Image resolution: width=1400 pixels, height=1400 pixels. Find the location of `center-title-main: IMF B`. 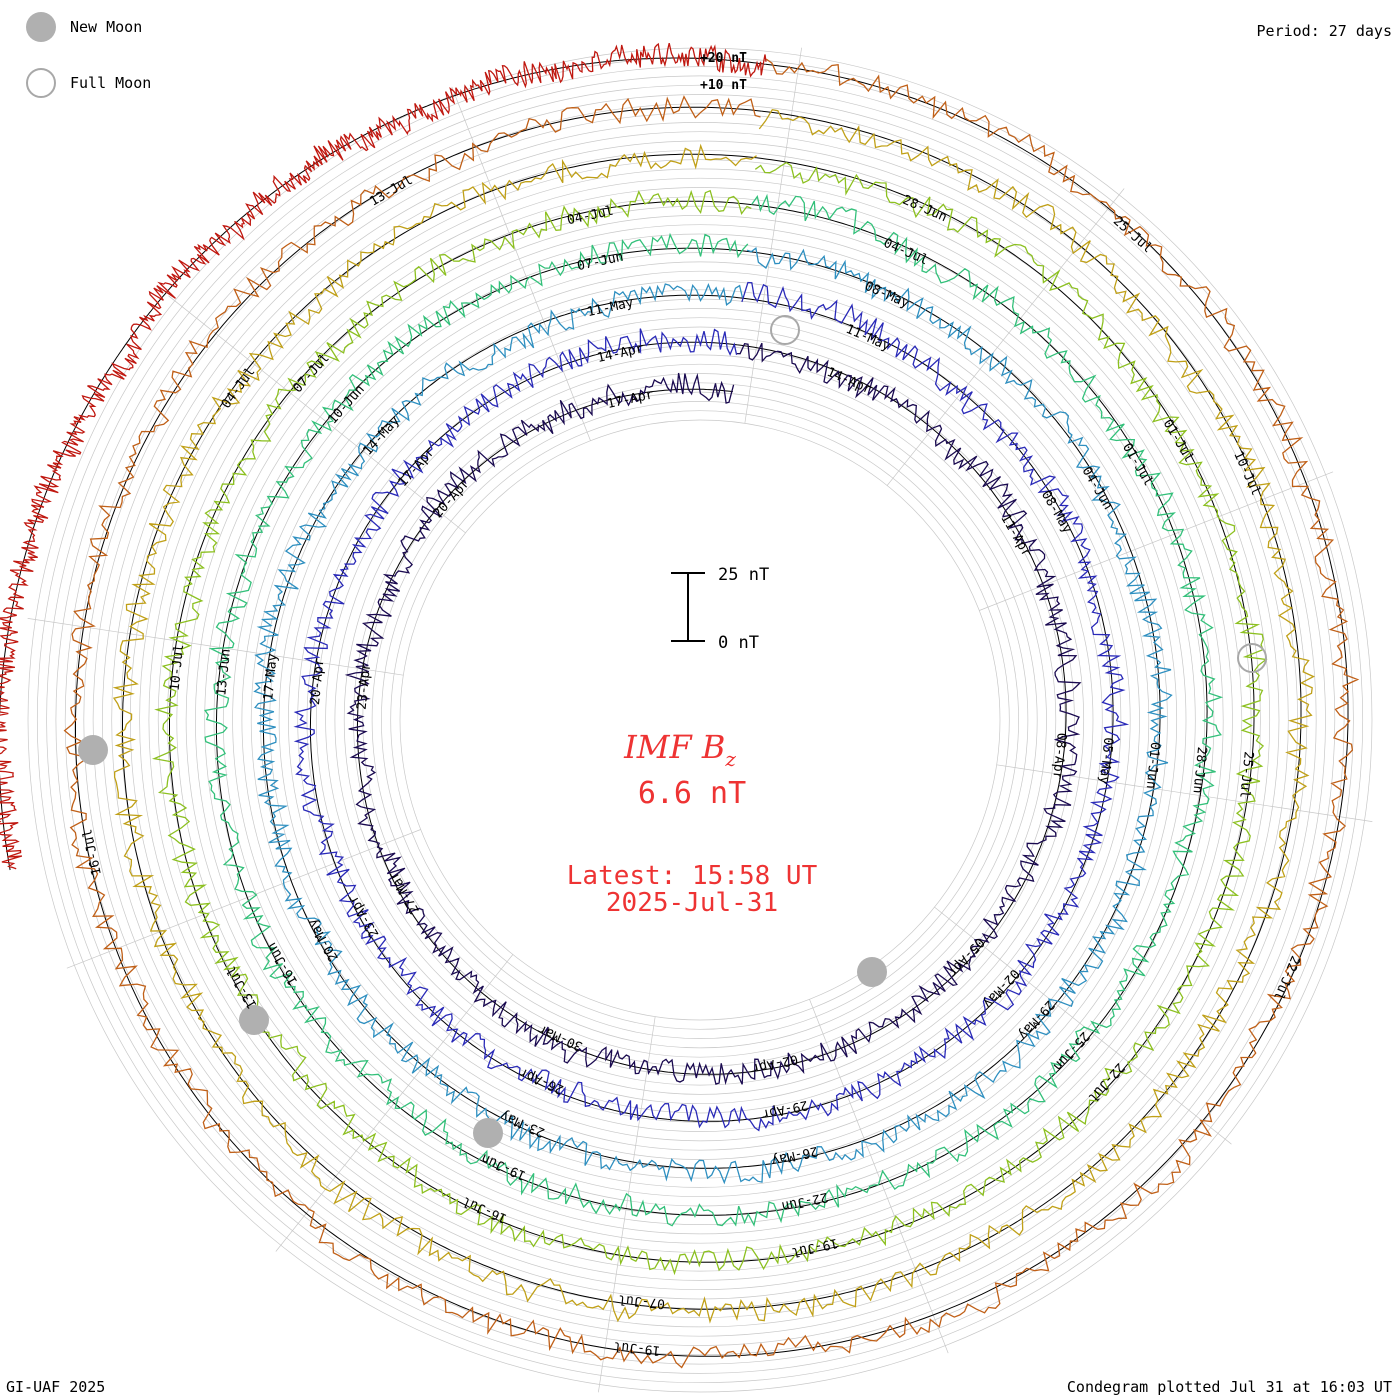

center-title-main: IMF B is located at coordinates (674, 747).